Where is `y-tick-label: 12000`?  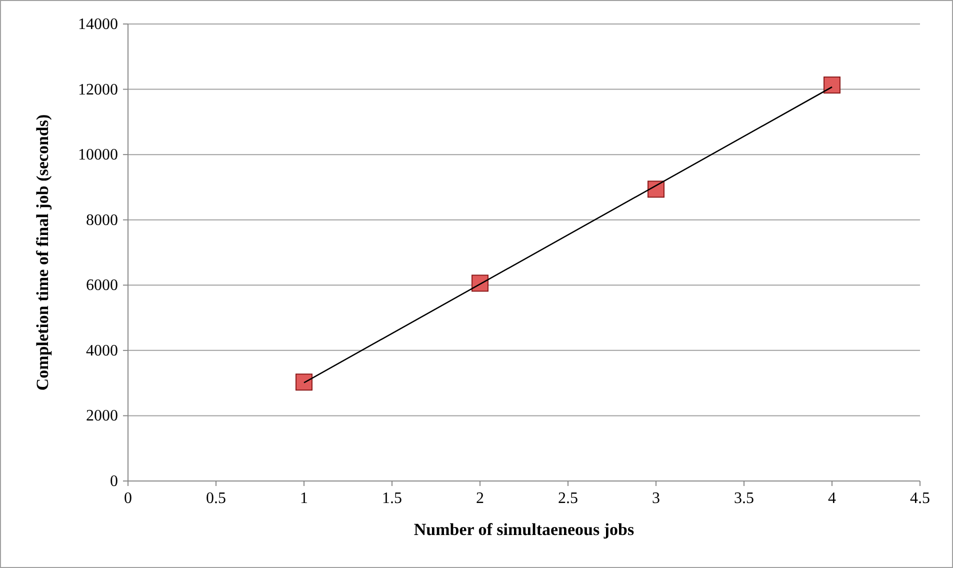 y-tick-label: 12000 is located at coordinates (98, 89).